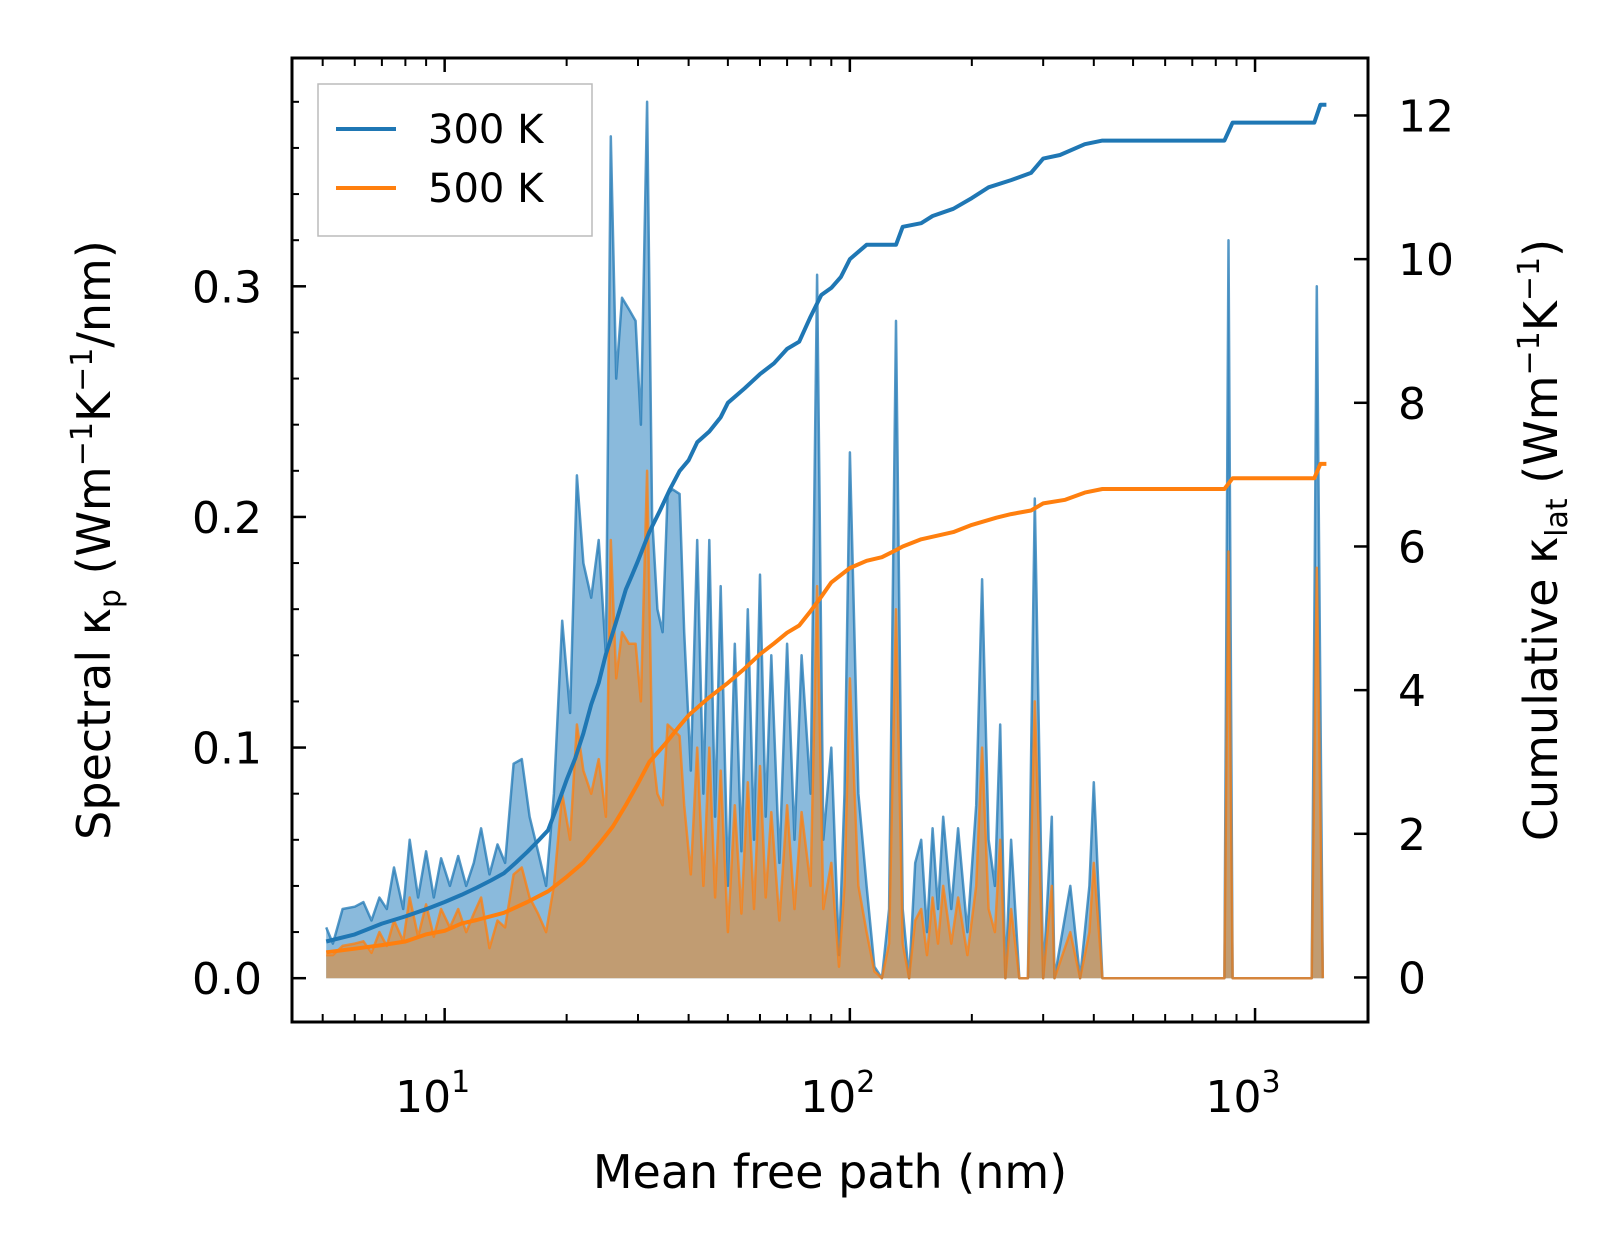 This screenshot has width=1623, height=1254. I want to click on x-tick-label: 10¹, so click(432, 1094).